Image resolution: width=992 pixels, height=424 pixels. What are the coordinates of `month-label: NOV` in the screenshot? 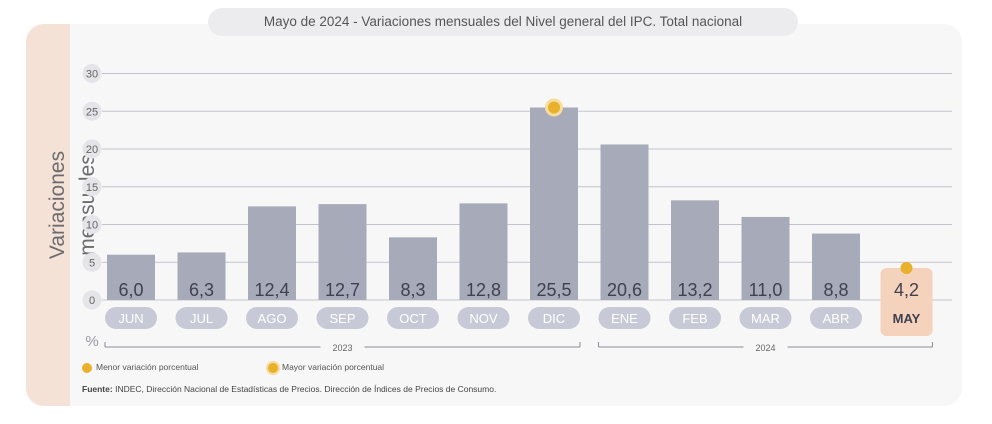 It's located at (483, 318).